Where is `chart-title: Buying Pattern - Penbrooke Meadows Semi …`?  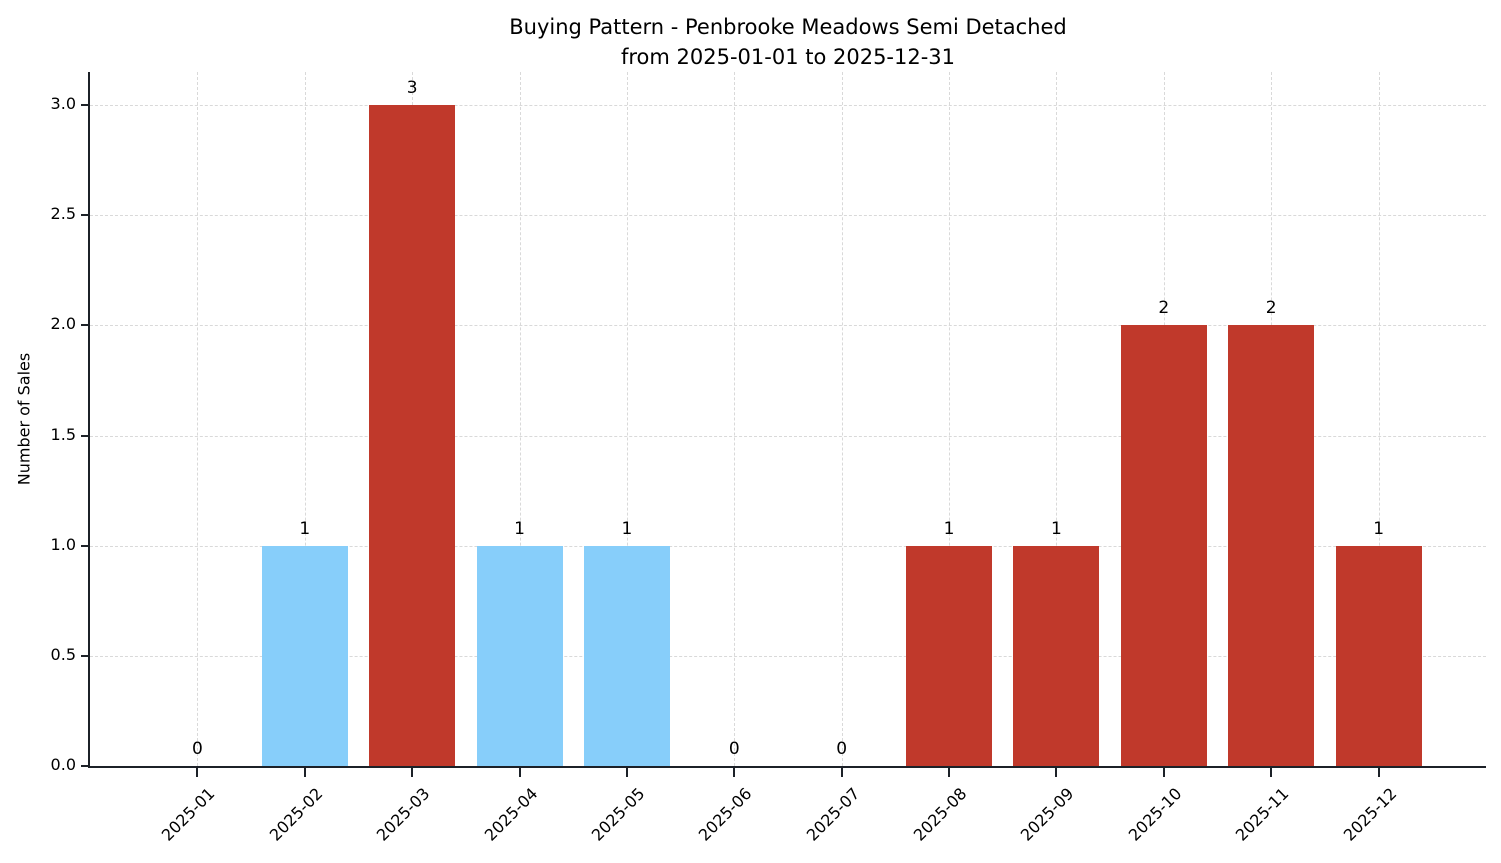
chart-title: Buying Pattern - Penbrooke Meadows Semi … is located at coordinates (788, 27).